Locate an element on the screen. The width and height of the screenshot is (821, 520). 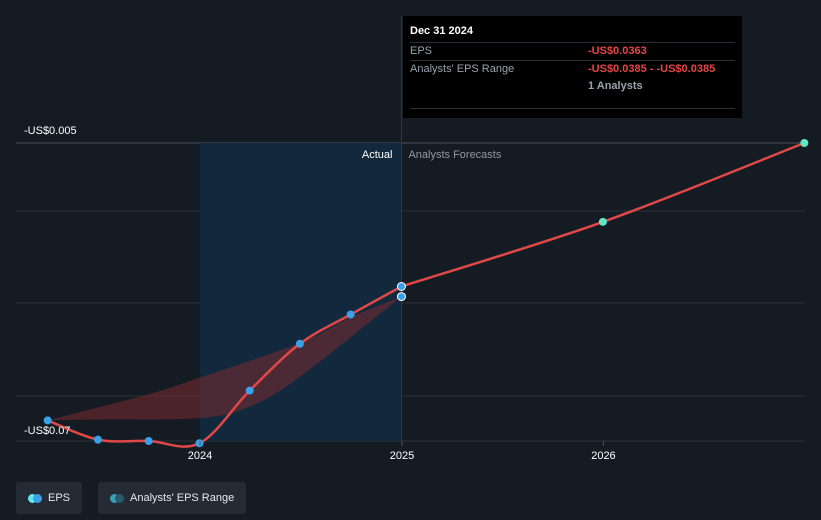
x-axis-ticks: 2024 2025 2026 is located at coordinates (402, 451).